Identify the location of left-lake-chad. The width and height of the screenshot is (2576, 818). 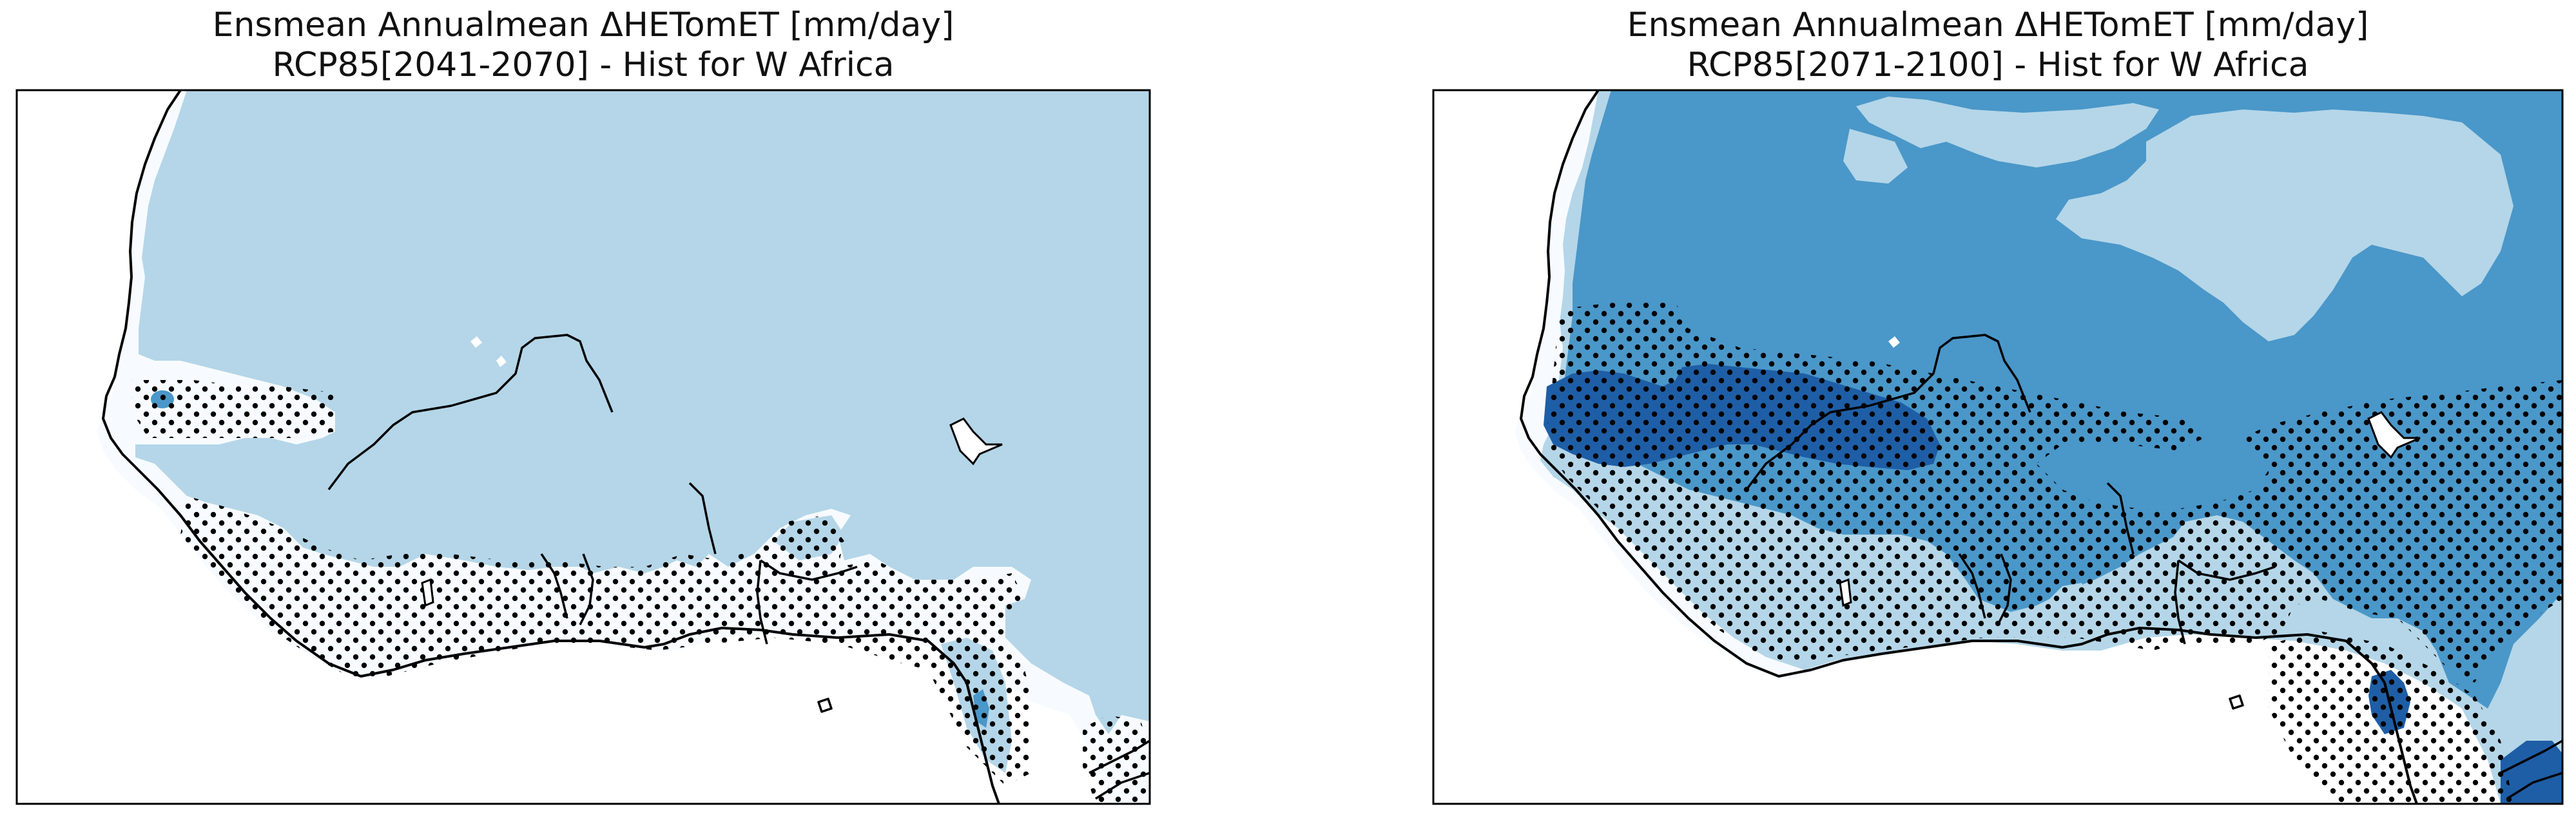
(976, 442).